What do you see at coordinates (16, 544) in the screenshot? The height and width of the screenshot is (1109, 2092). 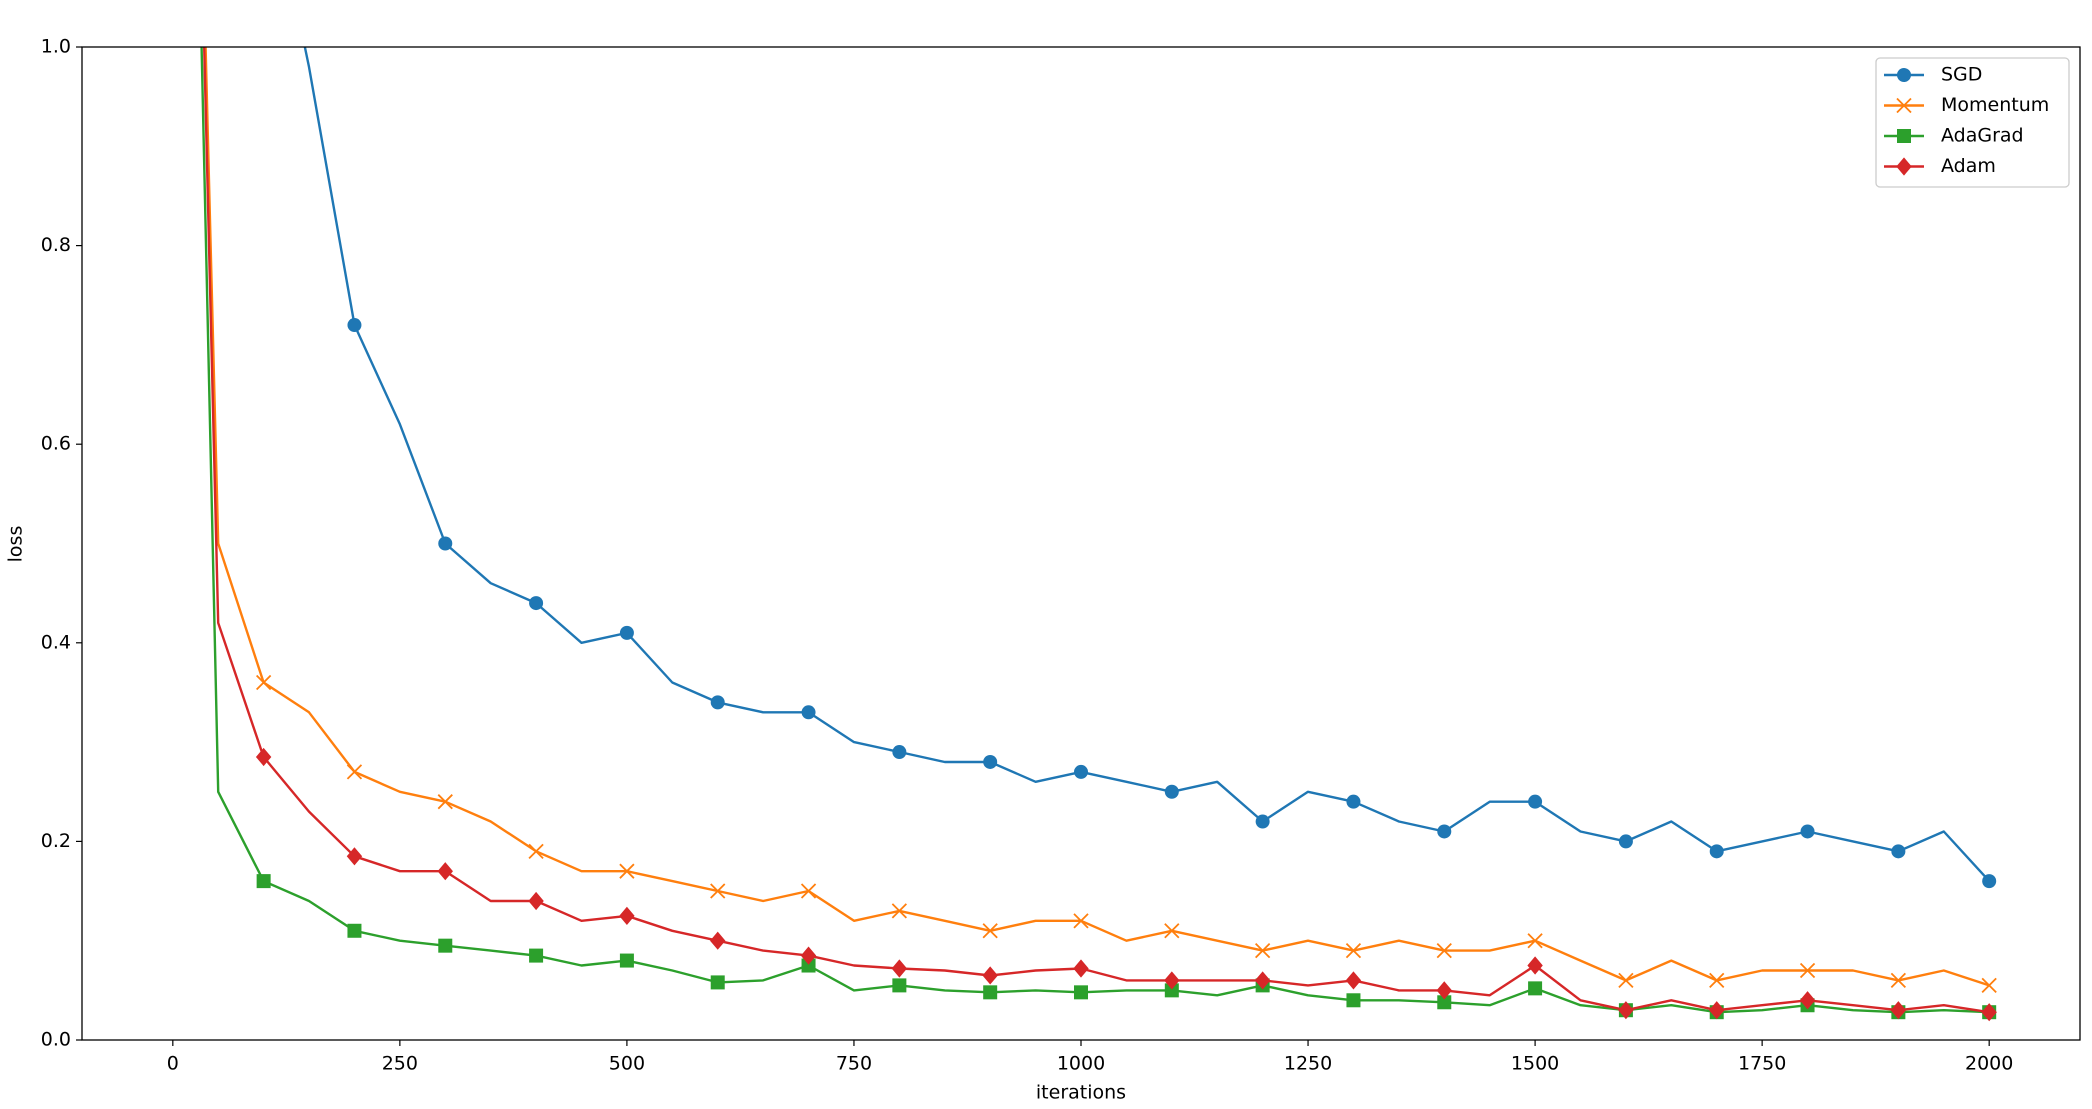 I see `y-axis-label: loss` at bounding box center [16, 544].